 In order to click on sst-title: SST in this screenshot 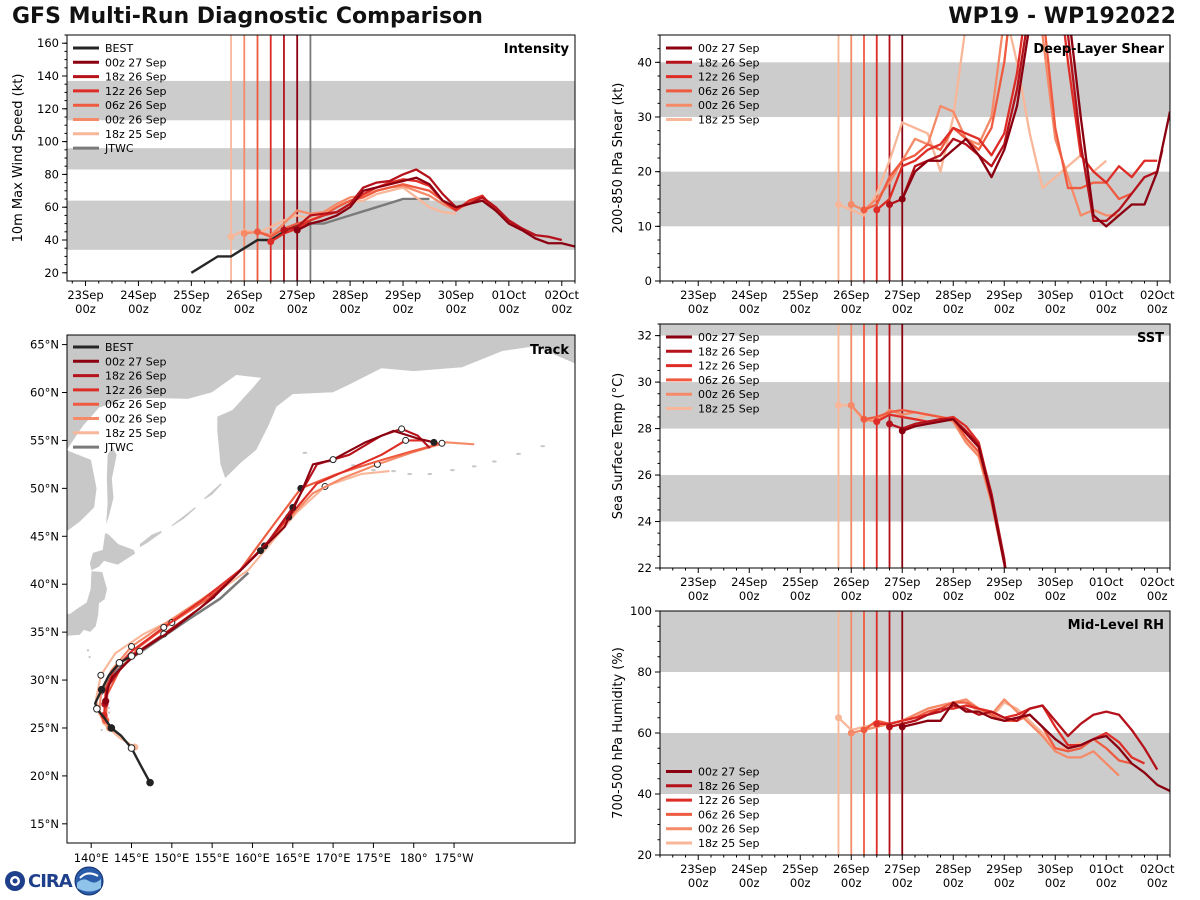, I will do `click(1150, 338)`.